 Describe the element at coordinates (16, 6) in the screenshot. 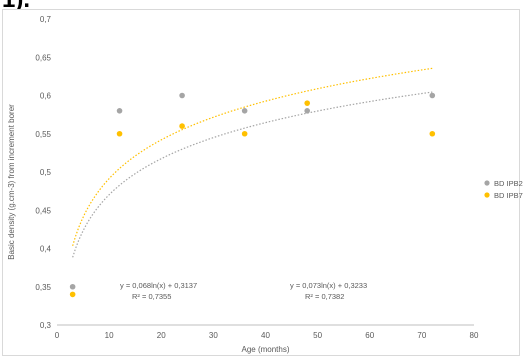

I see `page-top-text: 1).` at that location.